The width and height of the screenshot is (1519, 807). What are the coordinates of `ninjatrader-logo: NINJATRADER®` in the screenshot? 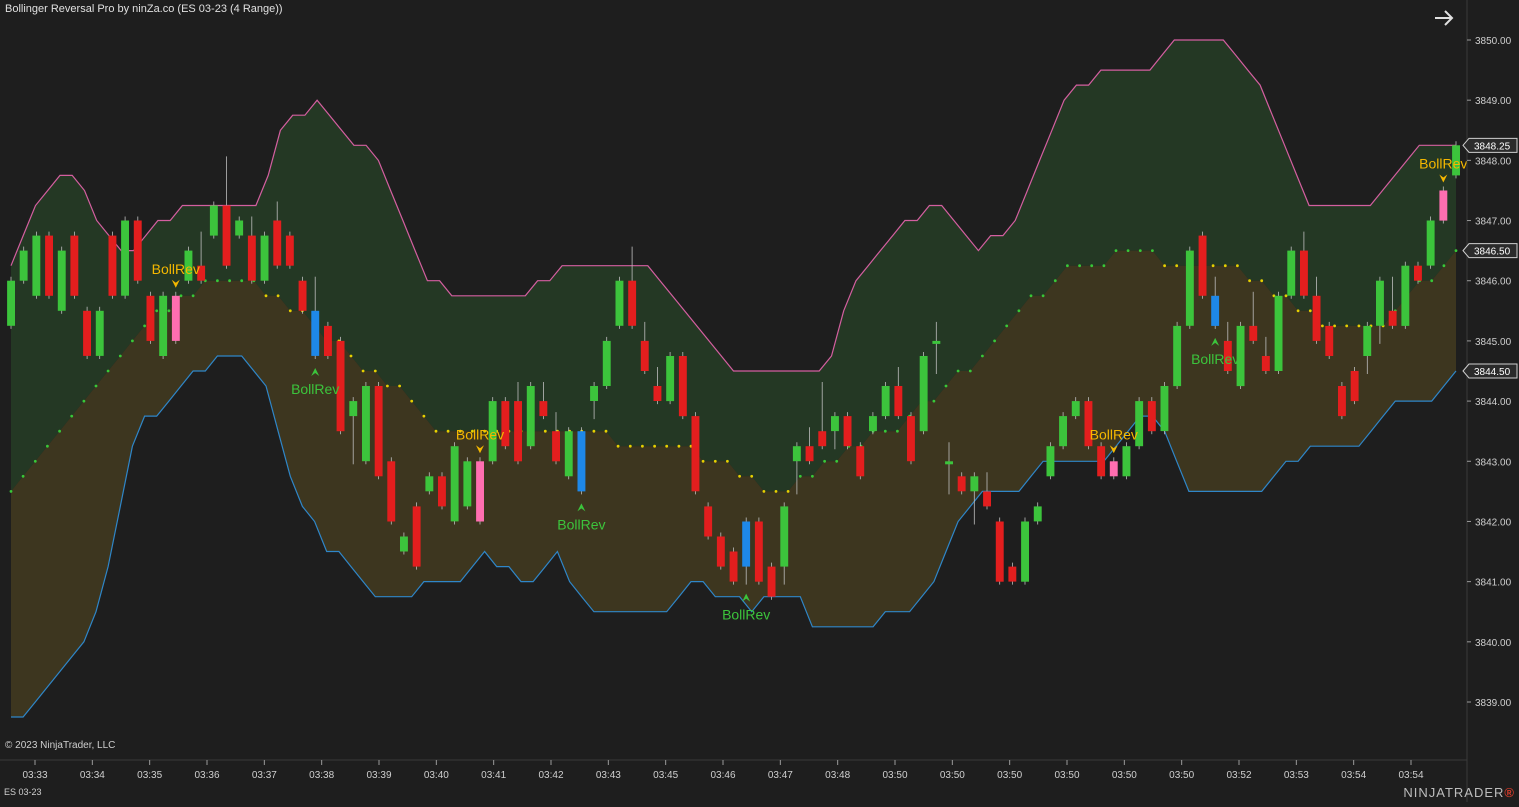 It's located at (1459, 792).